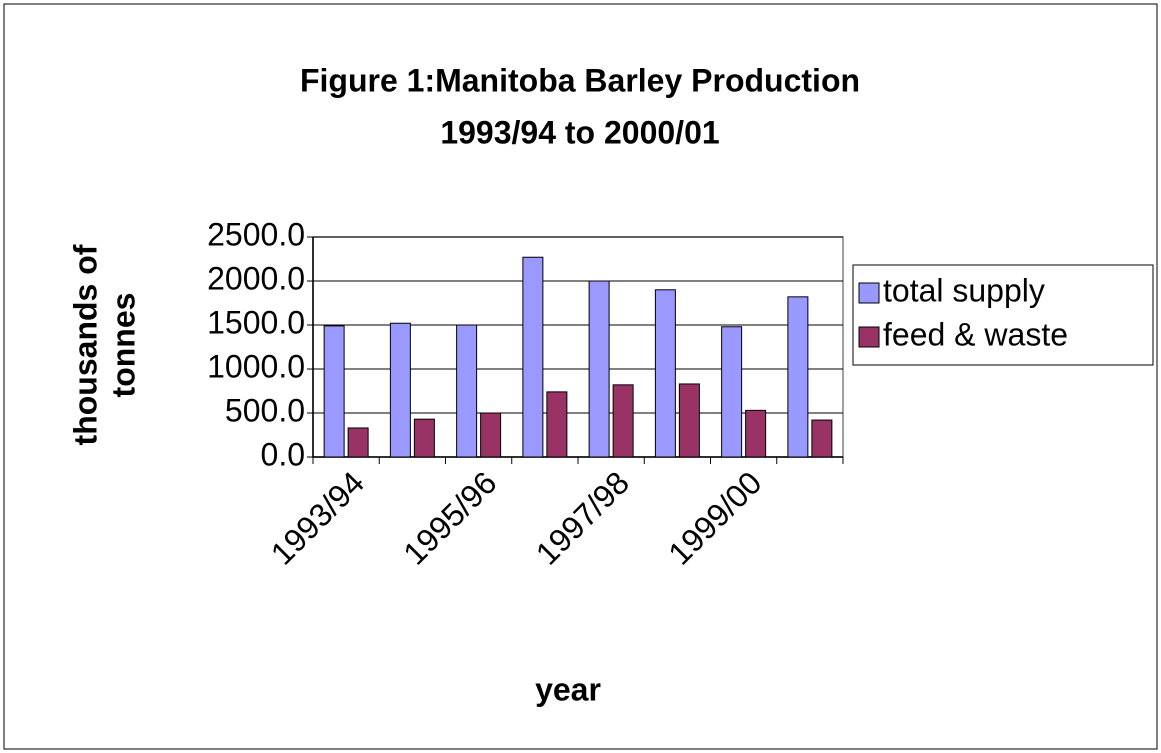 This screenshot has width=1161, height=753. I want to click on y-axis-label: thousands of, so click(85, 344).